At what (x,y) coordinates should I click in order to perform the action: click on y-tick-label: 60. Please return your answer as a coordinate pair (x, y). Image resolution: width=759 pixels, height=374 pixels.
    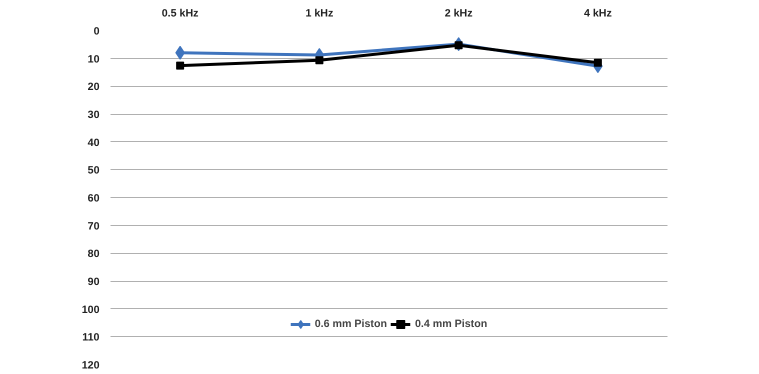
    Looking at the image, I should click on (94, 198).